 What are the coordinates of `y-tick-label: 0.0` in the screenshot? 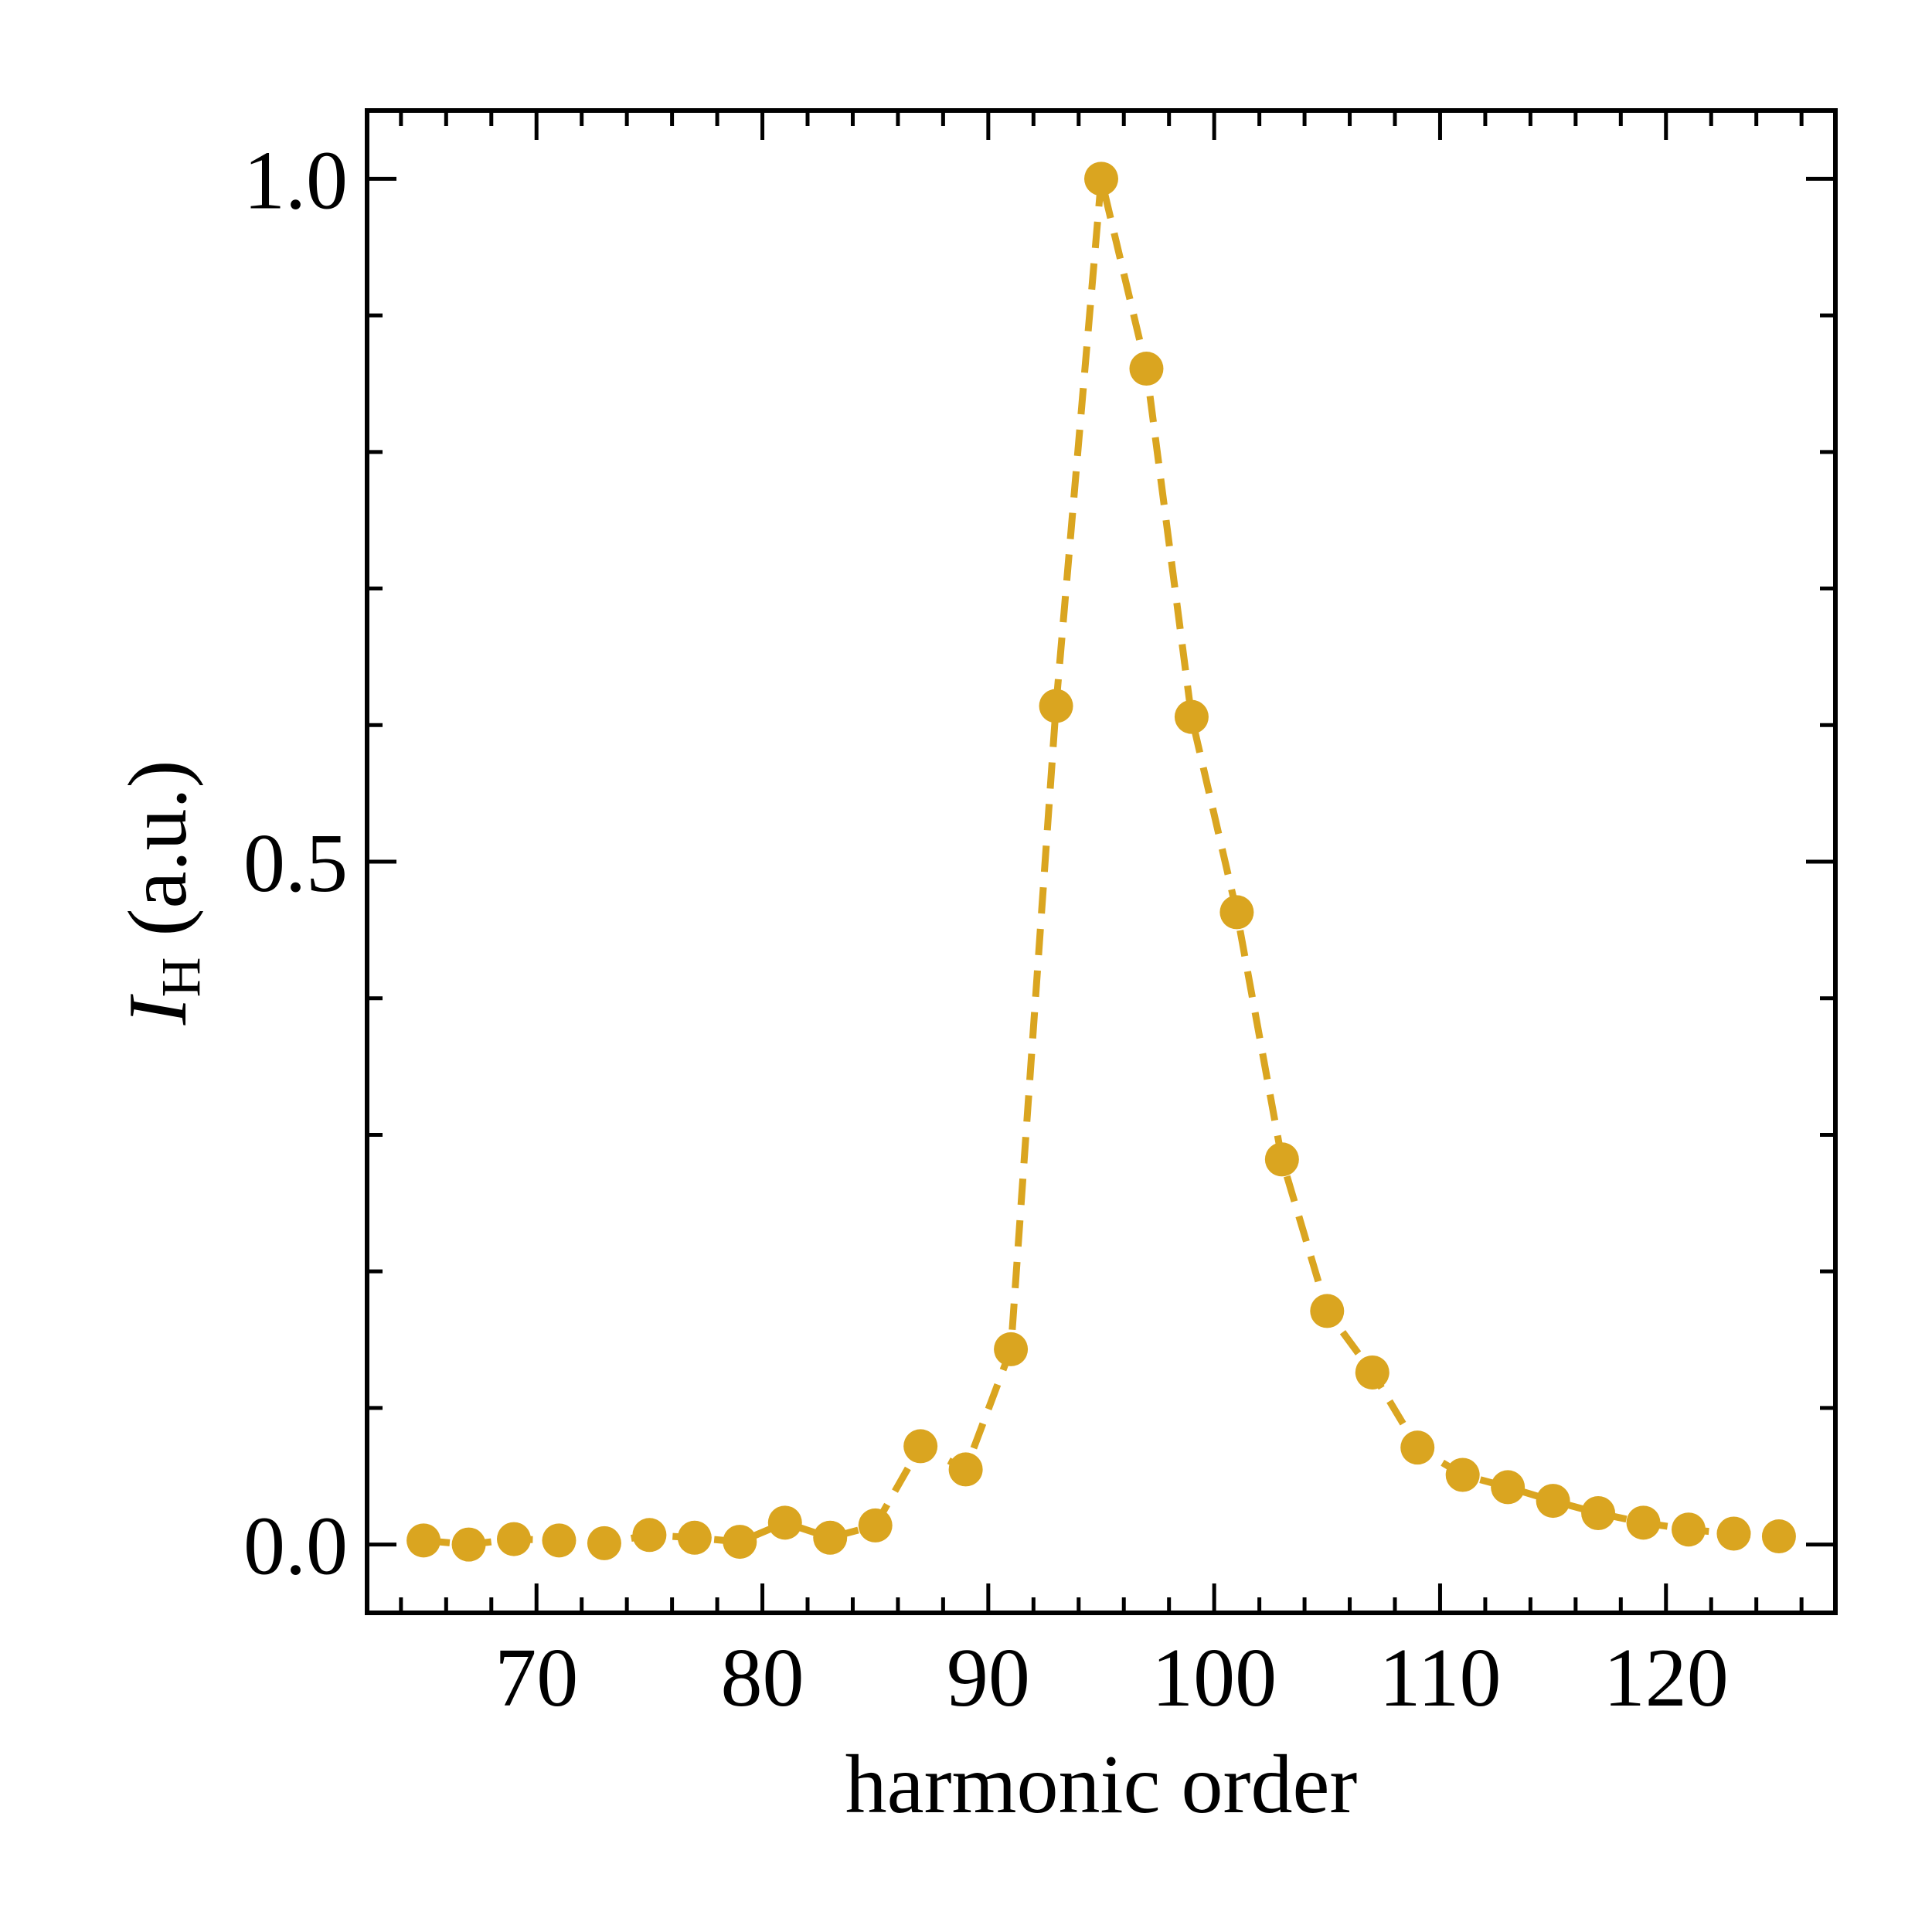 It's located at (296, 1547).